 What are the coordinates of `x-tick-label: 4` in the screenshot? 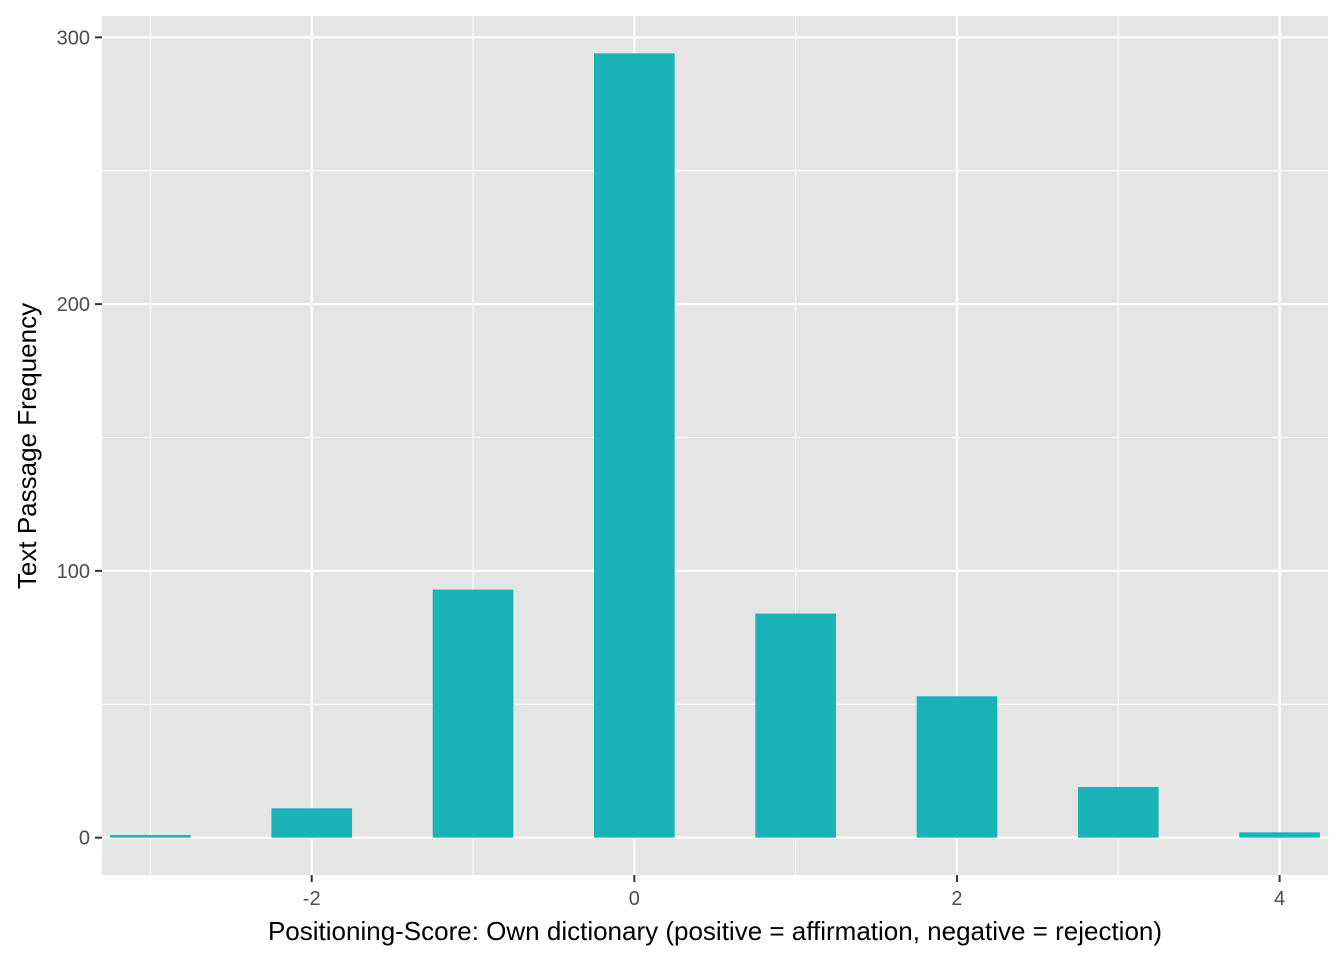 It's located at (1279, 899).